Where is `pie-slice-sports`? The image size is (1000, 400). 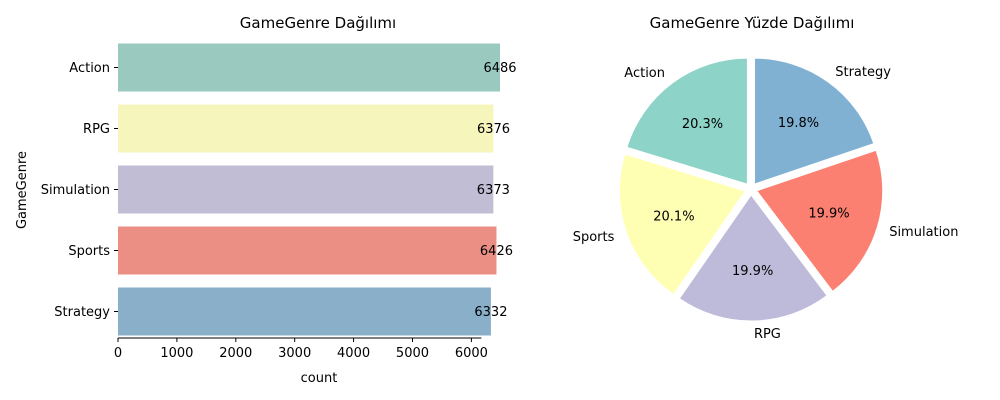 pie-slice-sports is located at coordinates (682, 224).